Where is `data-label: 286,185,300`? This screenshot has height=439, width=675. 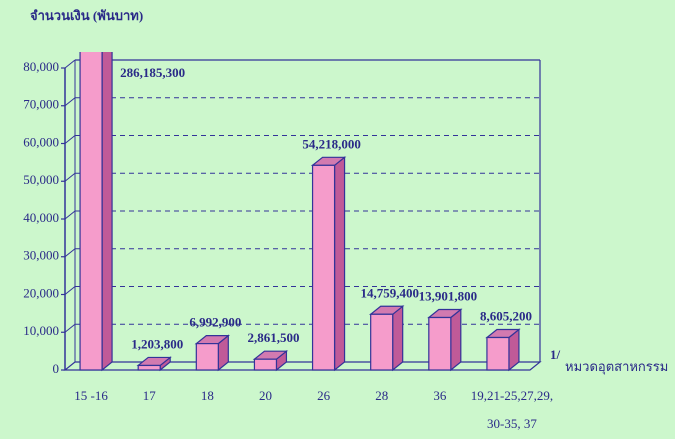 data-label: 286,185,300 is located at coordinates (152, 72).